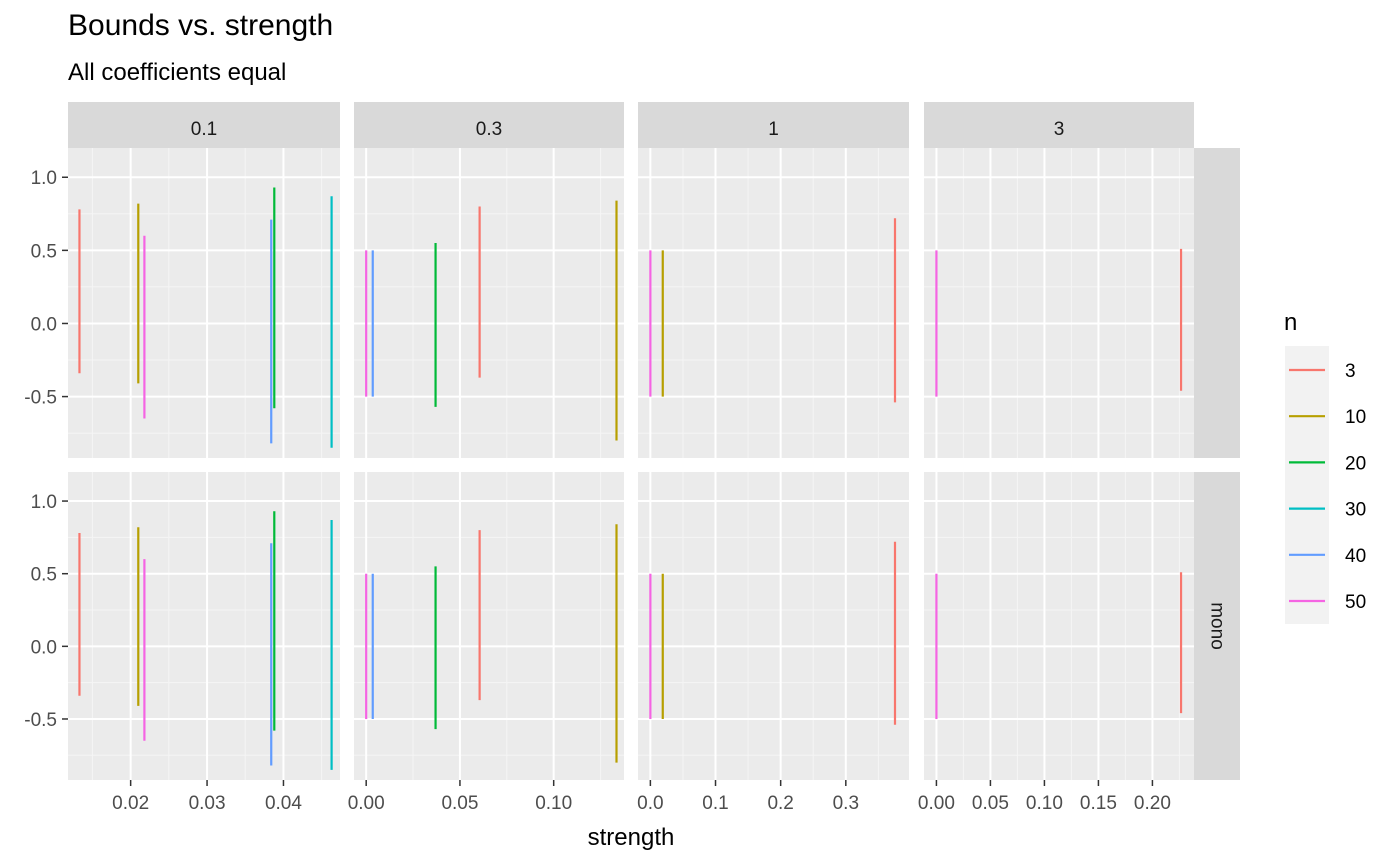  Describe the element at coordinates (207, 803) in the screenshot. I see `x-tick-label: 0.03` at that location.